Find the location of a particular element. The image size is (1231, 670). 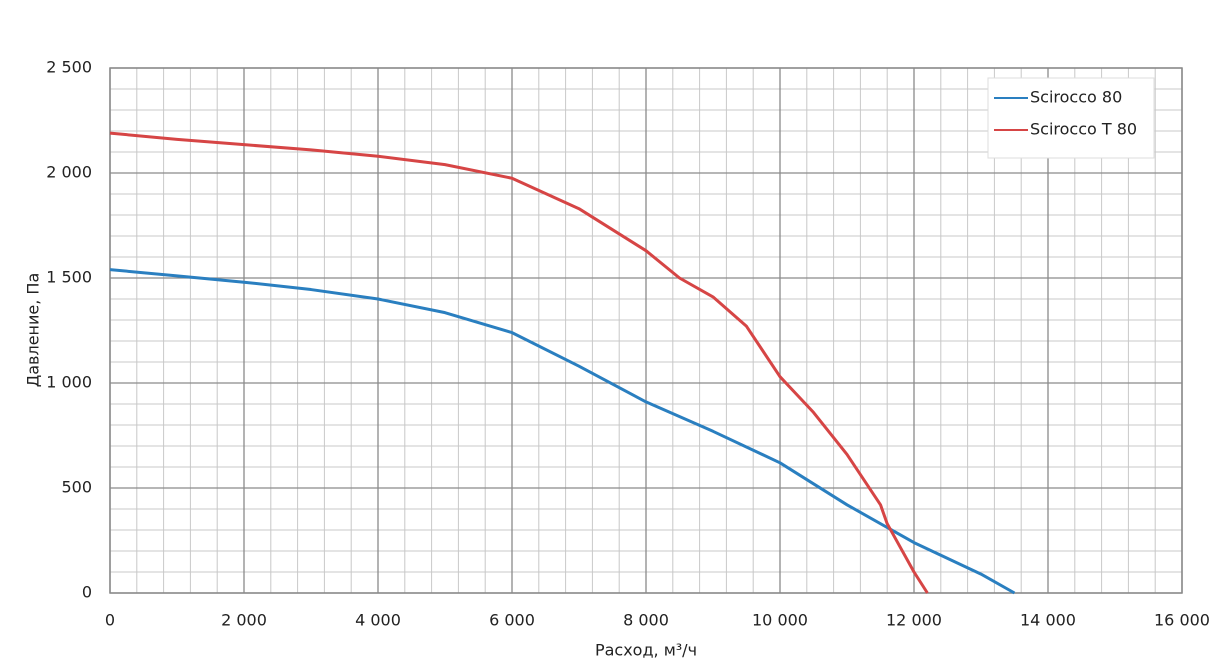

x-axis-label: Расход, м³/ч is located at coordinates (646, 650).